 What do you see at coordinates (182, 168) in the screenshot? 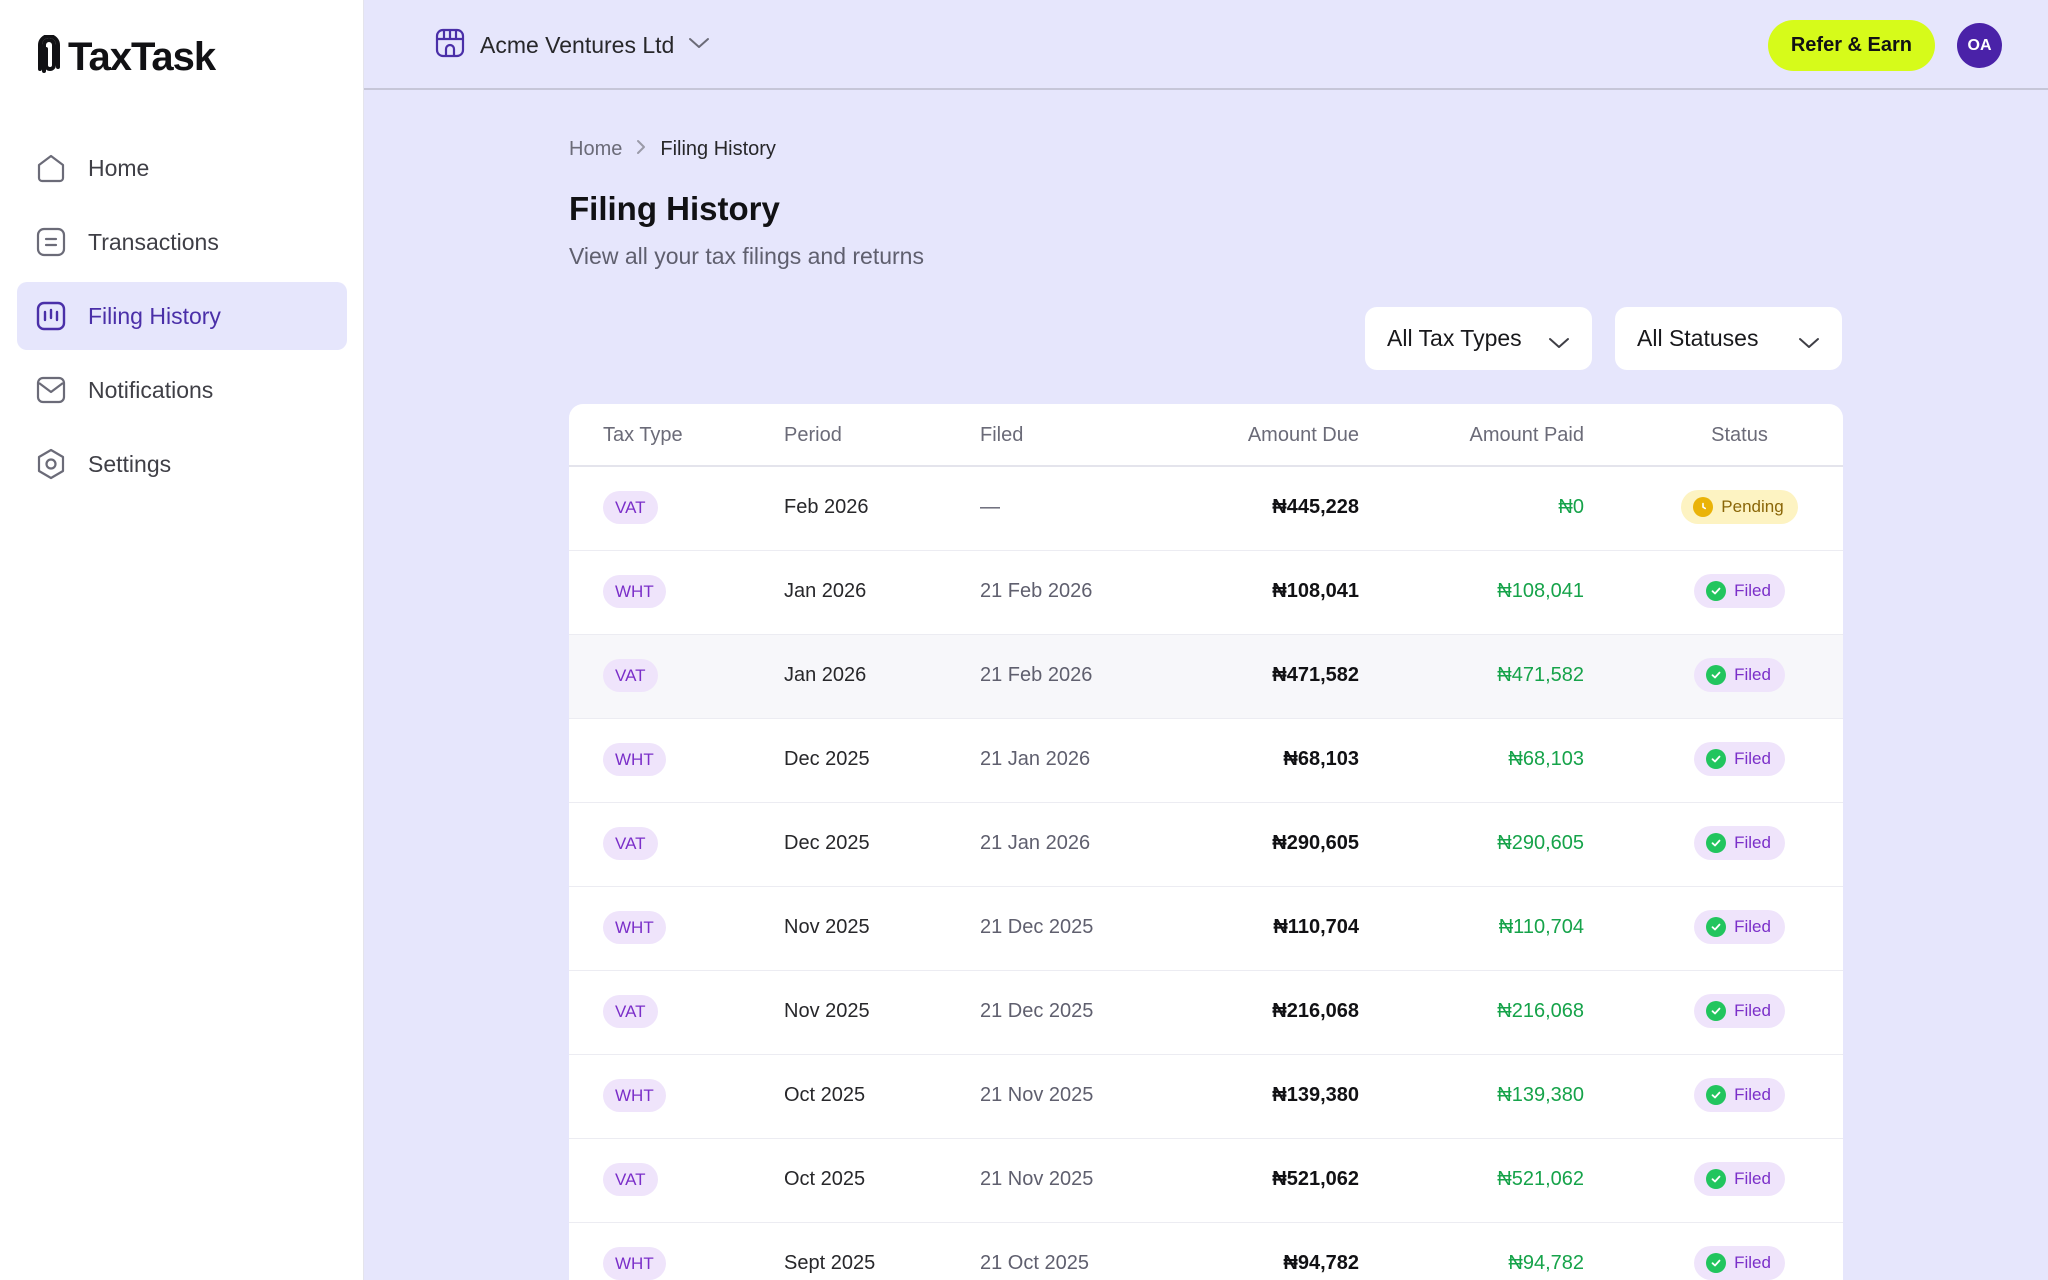
I see `sidebar-item-home: Home` at bounding box center [182, 168].